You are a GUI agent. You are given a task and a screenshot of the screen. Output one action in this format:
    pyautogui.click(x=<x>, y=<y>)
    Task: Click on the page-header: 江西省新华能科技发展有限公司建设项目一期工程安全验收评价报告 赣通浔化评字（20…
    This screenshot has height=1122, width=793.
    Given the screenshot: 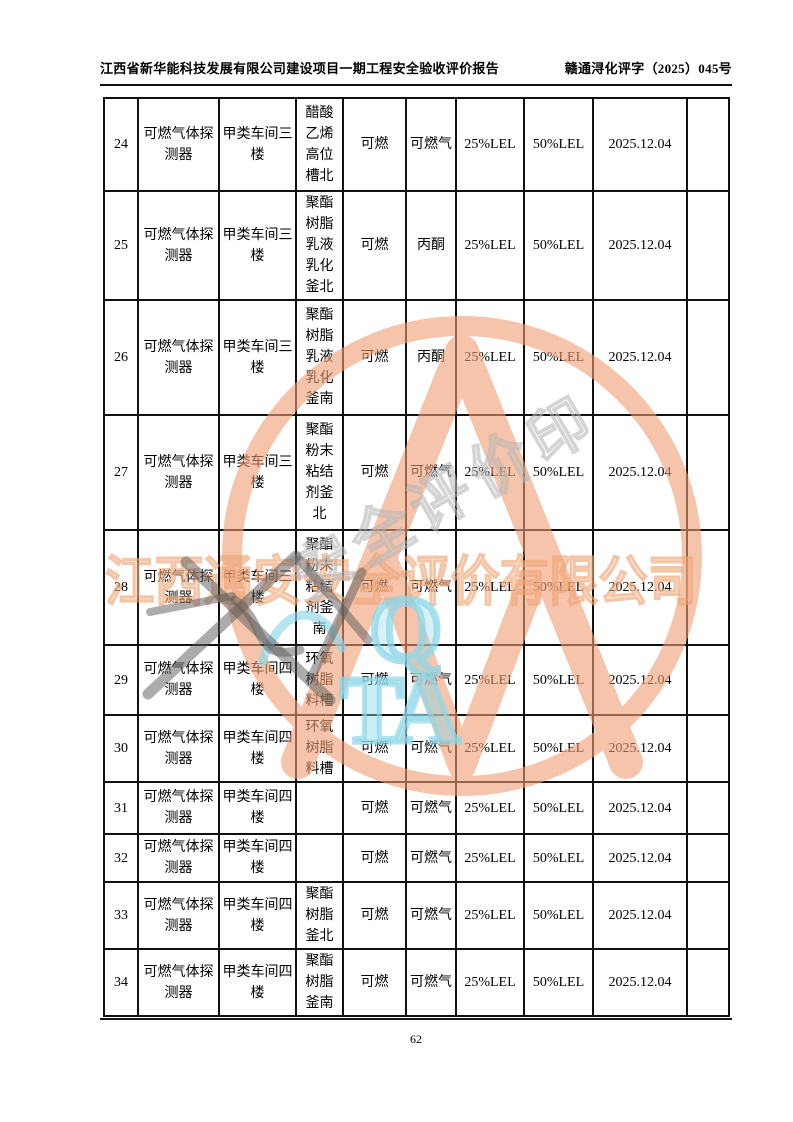 What is the action you would take?
    pyautogui.click(x=416, y=72)
    